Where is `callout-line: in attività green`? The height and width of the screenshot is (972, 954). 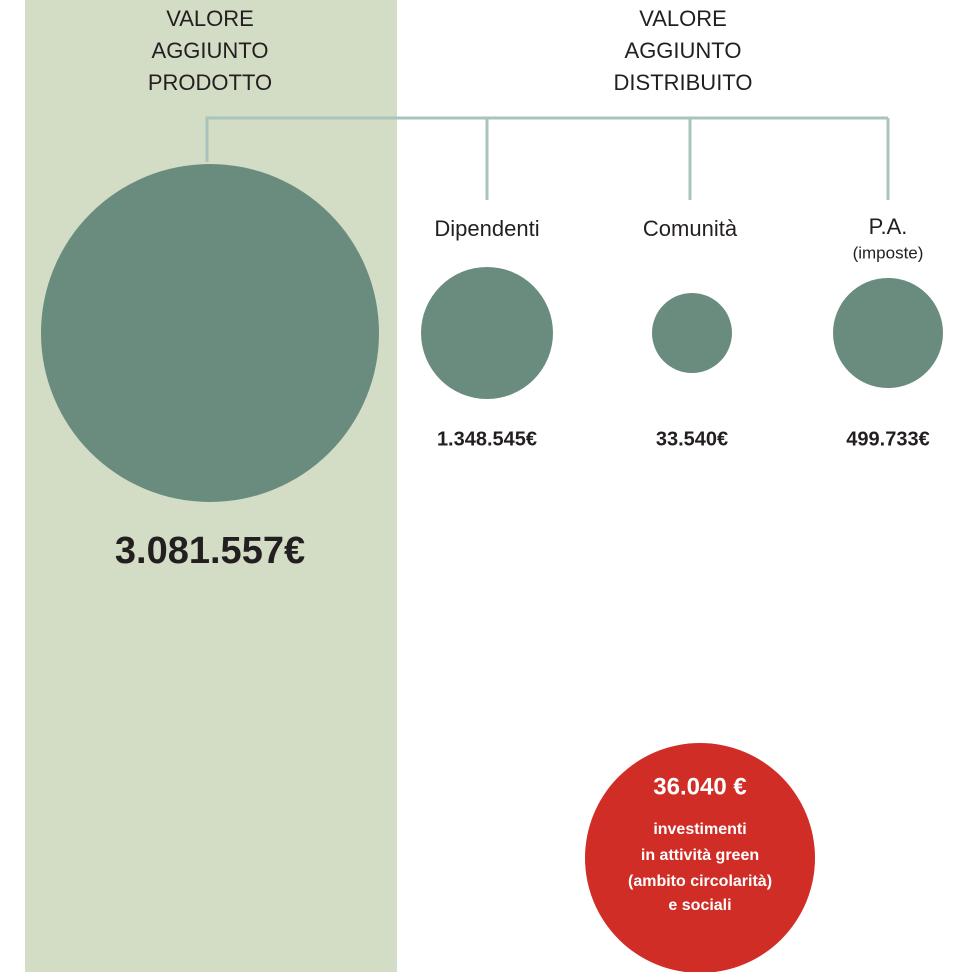
callout-line: in attività green is located at coordinates (700, 855).